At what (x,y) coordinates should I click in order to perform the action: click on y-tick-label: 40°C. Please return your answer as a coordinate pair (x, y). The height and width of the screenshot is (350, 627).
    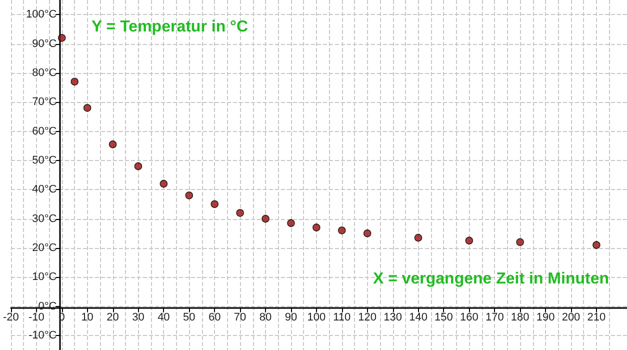
    Looking at the image, I should click on (44, 190).